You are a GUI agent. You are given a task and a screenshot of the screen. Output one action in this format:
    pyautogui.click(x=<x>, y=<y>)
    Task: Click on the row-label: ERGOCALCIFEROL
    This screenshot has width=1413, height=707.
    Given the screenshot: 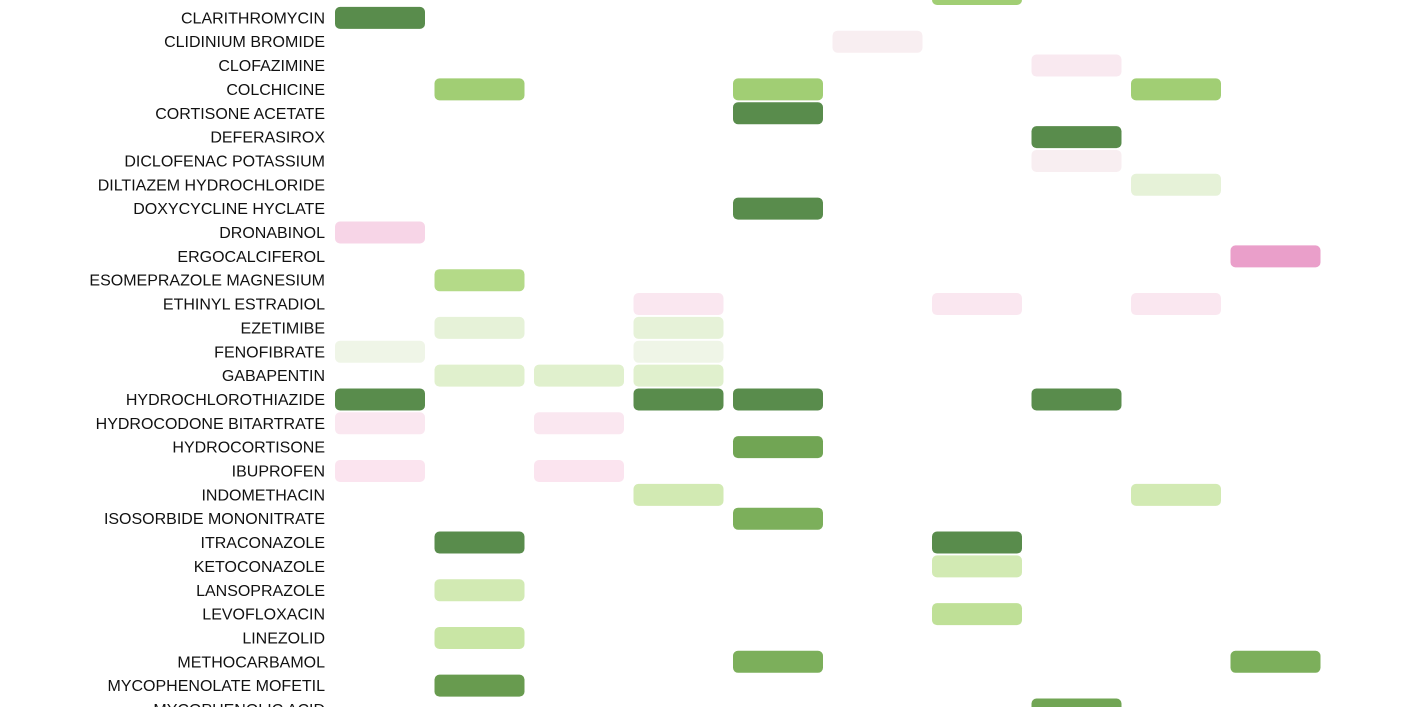 What is the action you would take?
    pyautogui.click(x=251, y=257)
    